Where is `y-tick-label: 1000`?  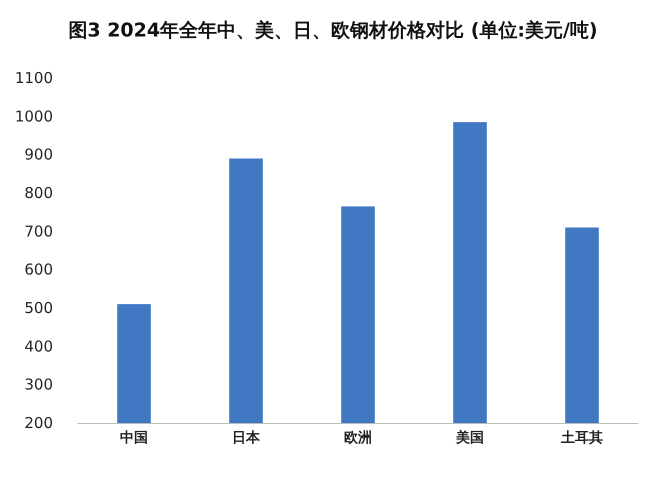 y-tick-label: 1000 is located at coordinates (33, 116).